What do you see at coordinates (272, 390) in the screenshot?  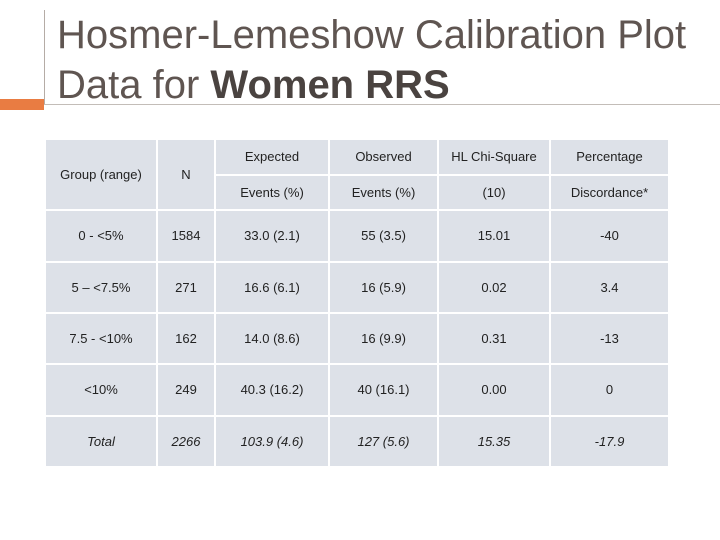 I see `cell-expected: 40.3 (16.2)` at bounding box center [272, 390].